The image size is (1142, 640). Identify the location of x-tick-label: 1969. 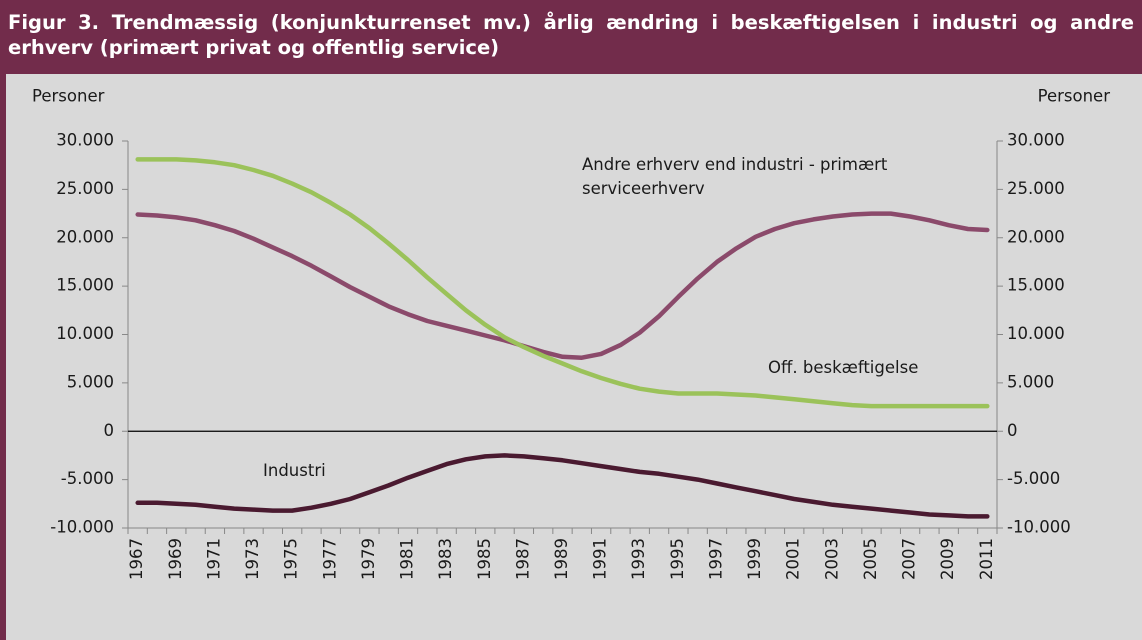
(175, 559).